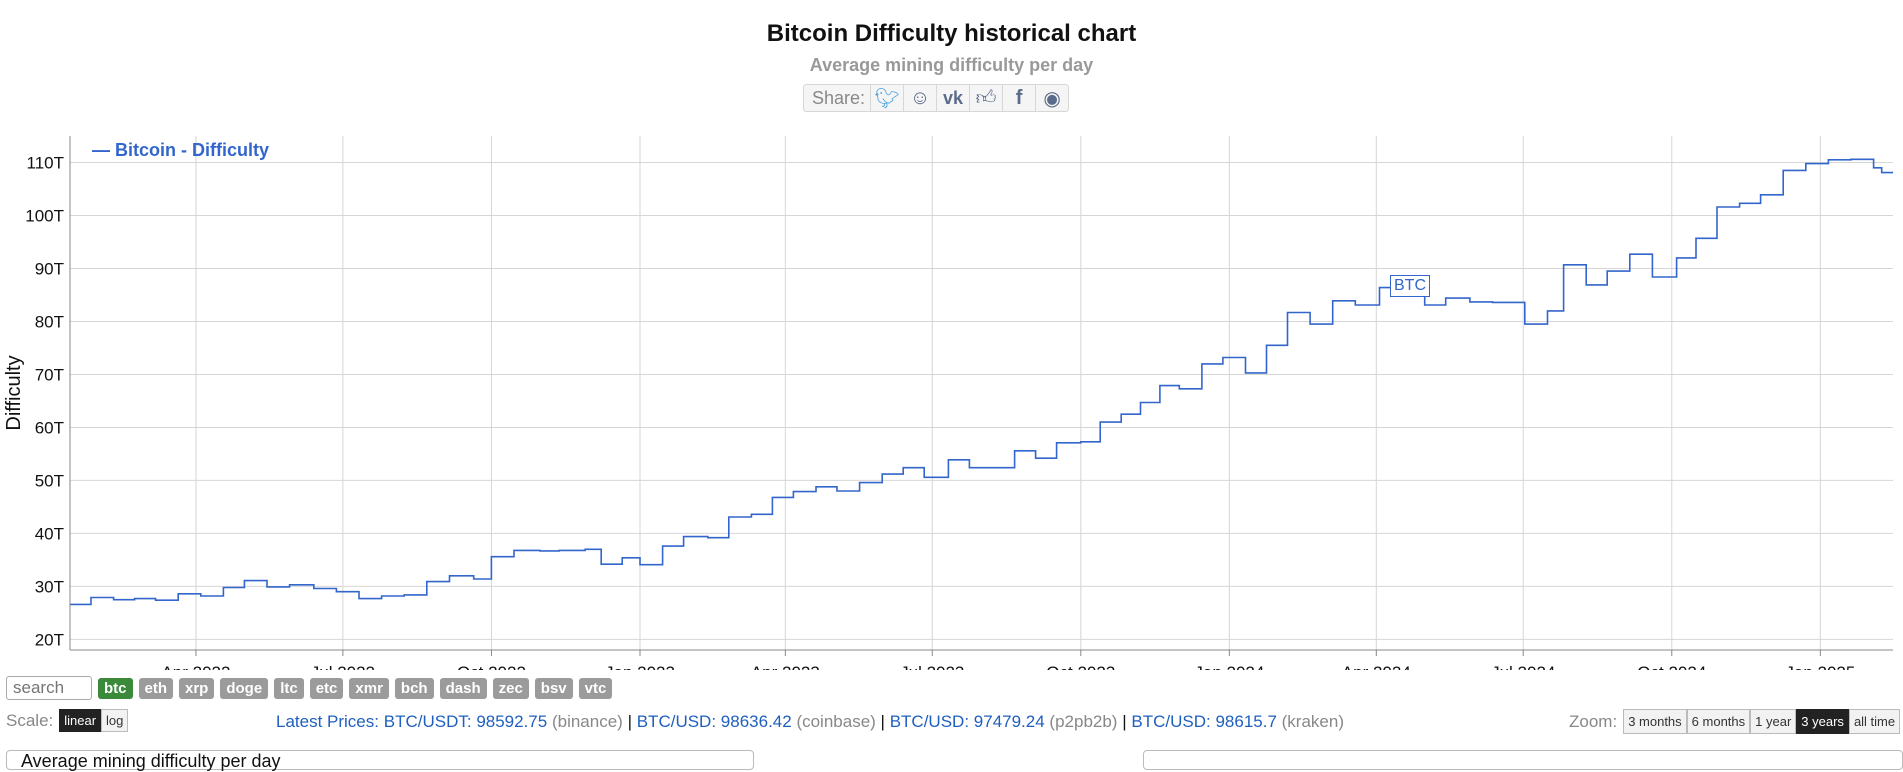  I want to click on y-axis-title: Difficulty, so click(14, 392).